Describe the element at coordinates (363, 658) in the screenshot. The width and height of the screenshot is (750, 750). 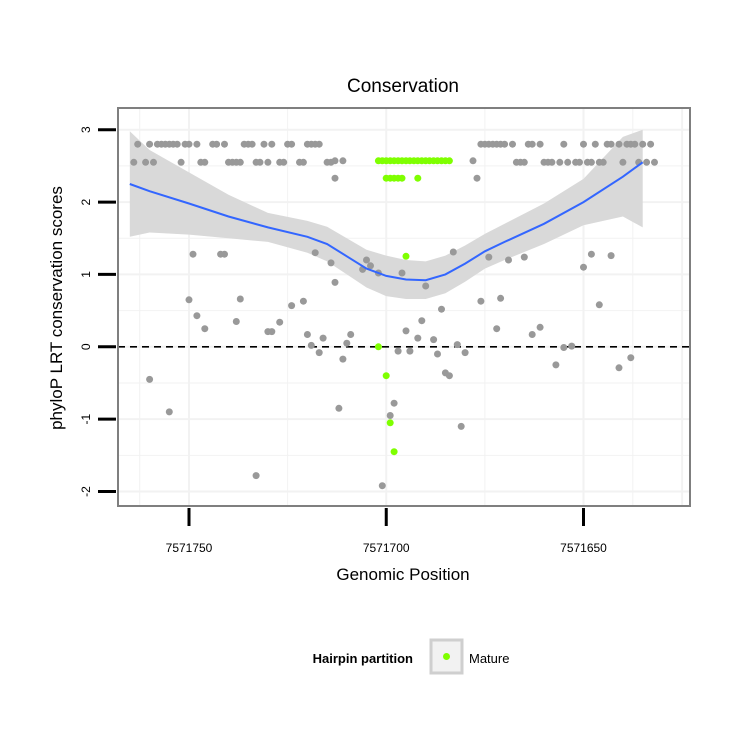
I see `legend-title: Hairpin partition` at that location.